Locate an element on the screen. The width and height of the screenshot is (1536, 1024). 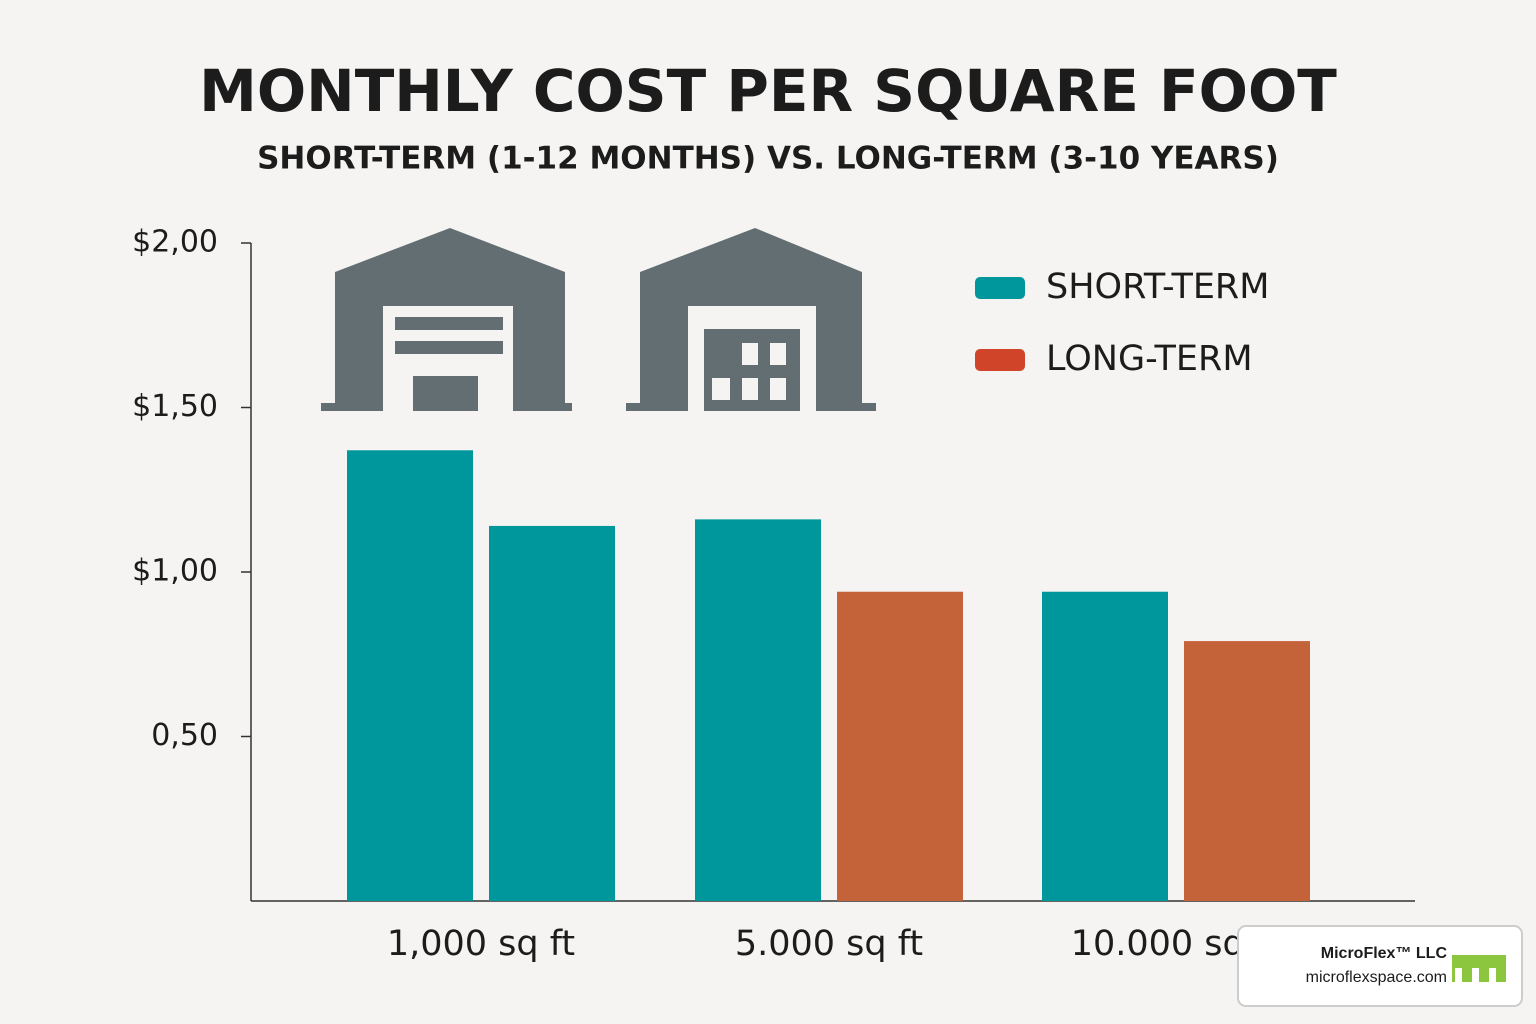
chart-title: MONTHLY COST PER SQUARE FOOT is located at coordinates (768, 91).